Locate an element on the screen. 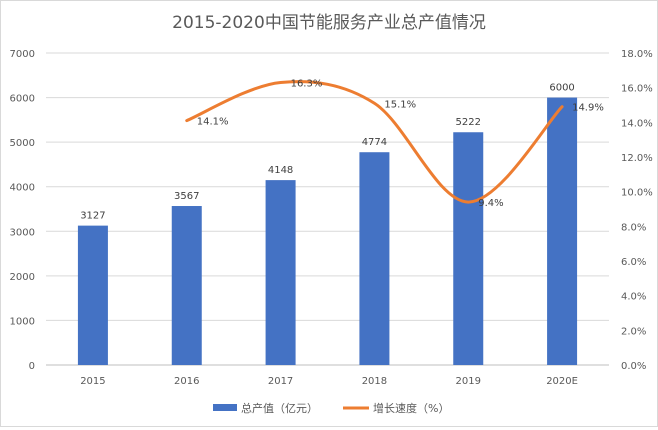 The height and width of the screenshot is (430, 658). x-tick-label: 2019 is located at coordinates (468, 381).